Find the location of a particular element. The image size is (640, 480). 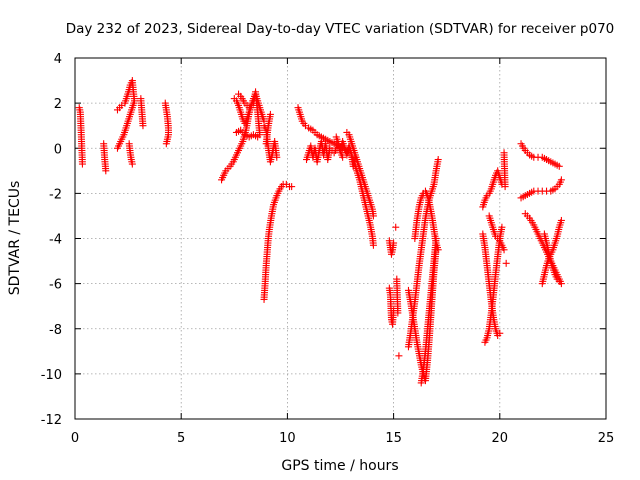

x-tick-label: 10 is located at coordinates (287, 438).